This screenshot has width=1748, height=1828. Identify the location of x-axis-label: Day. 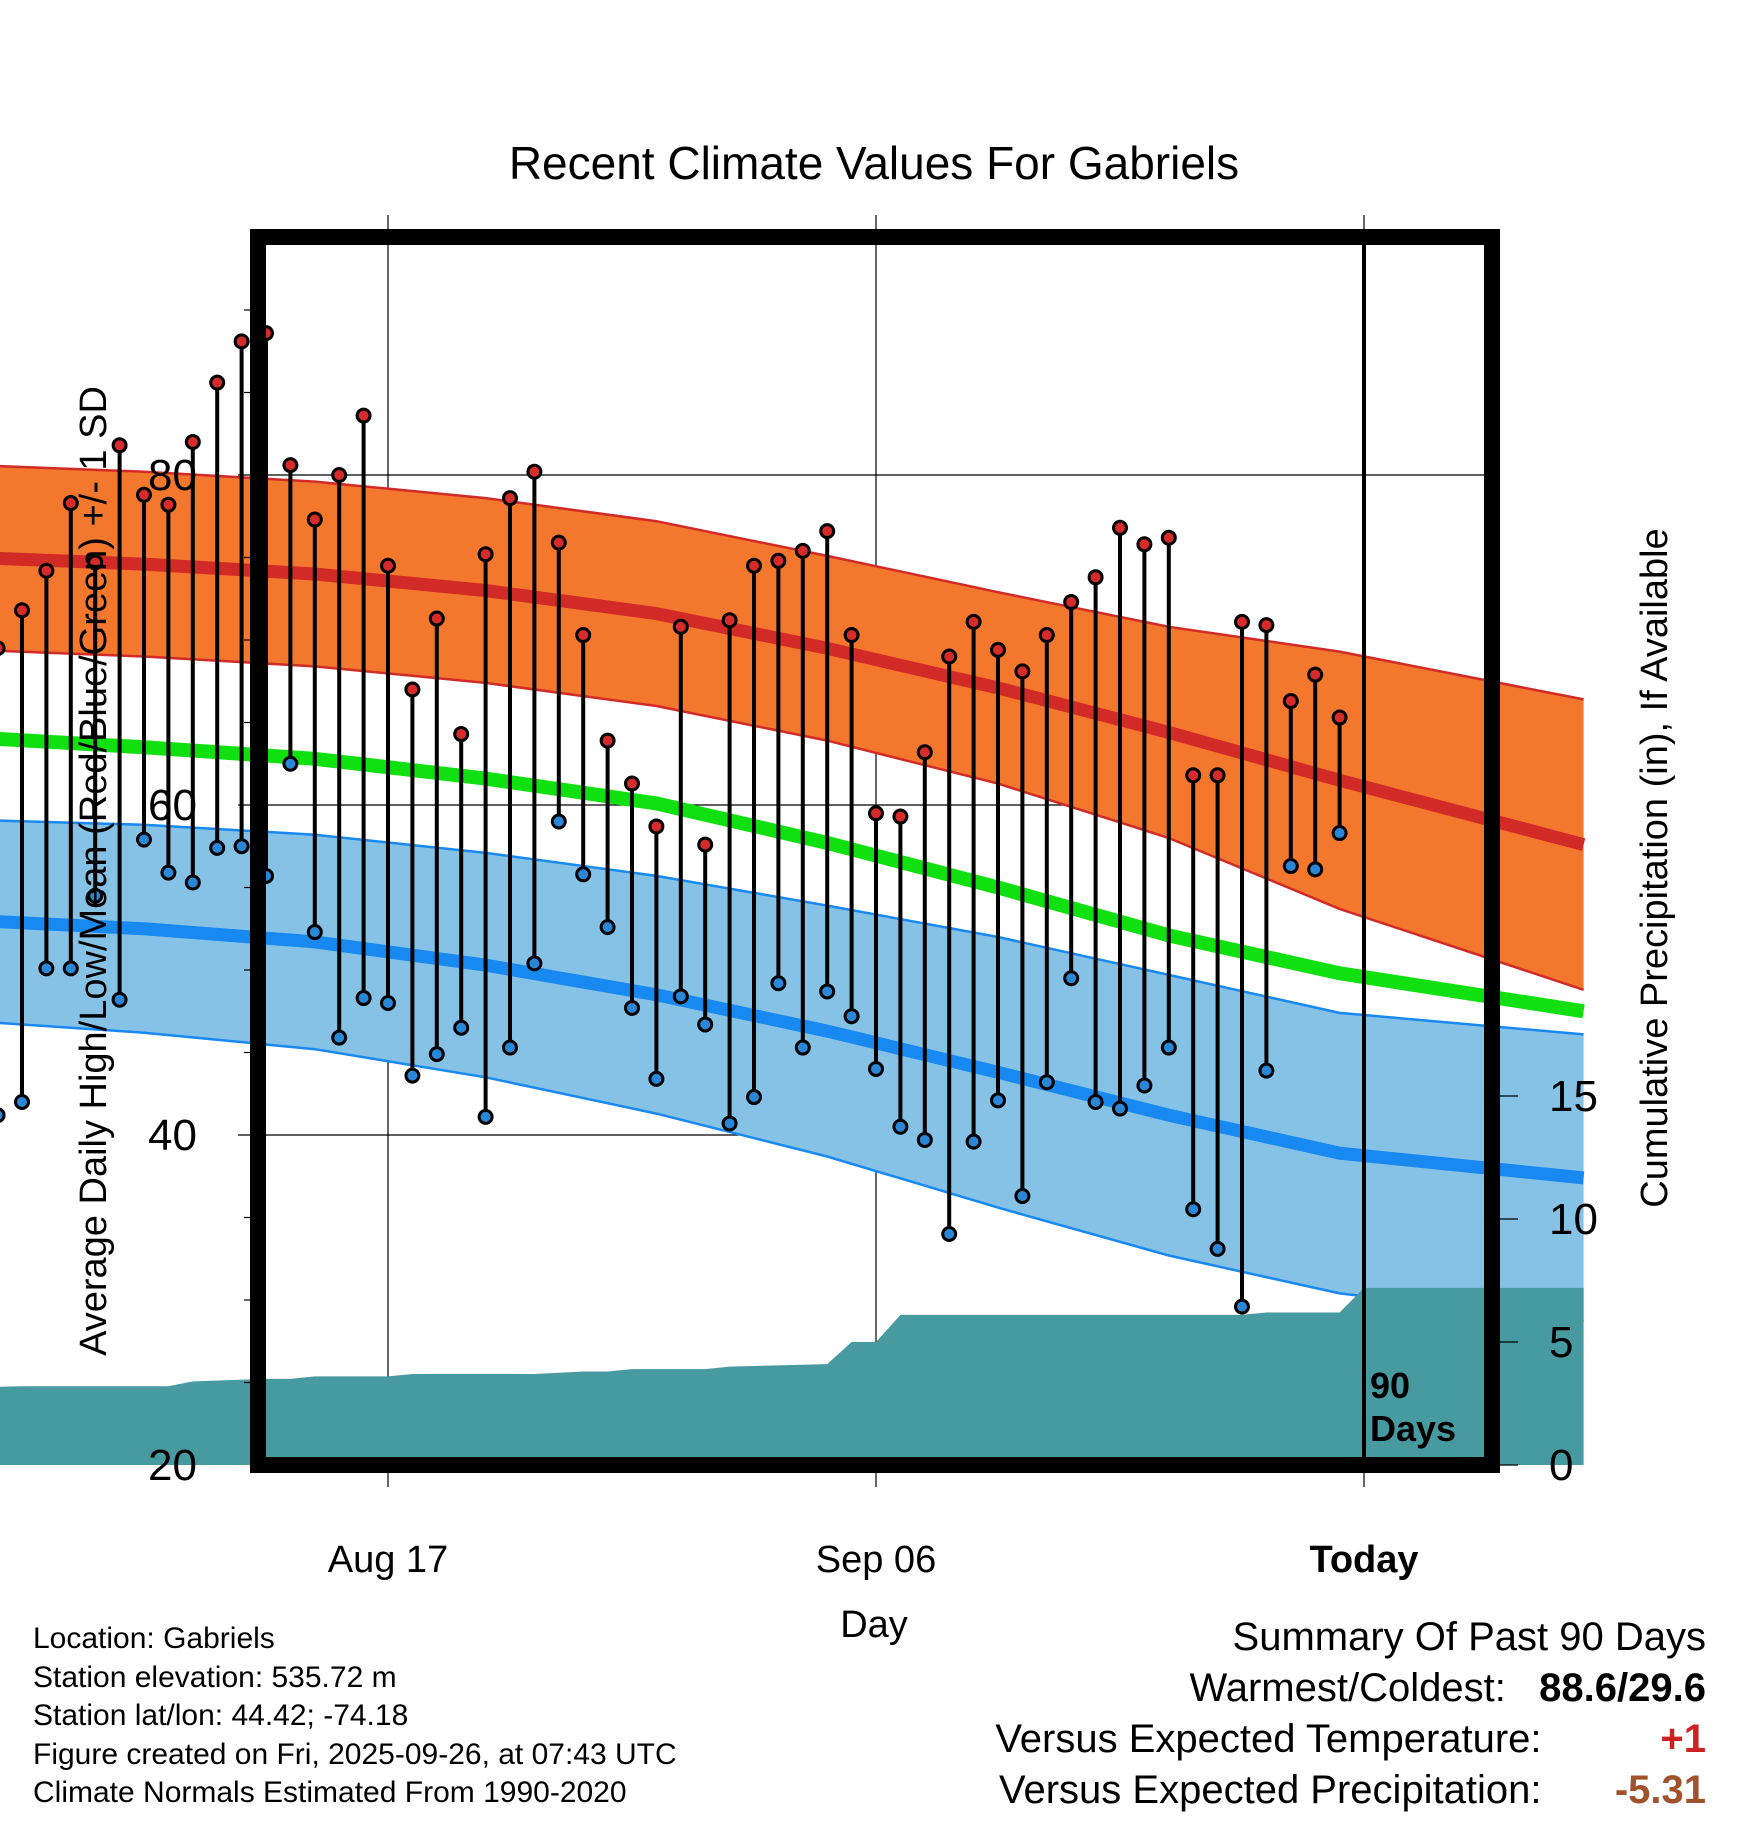
(874, 1625).